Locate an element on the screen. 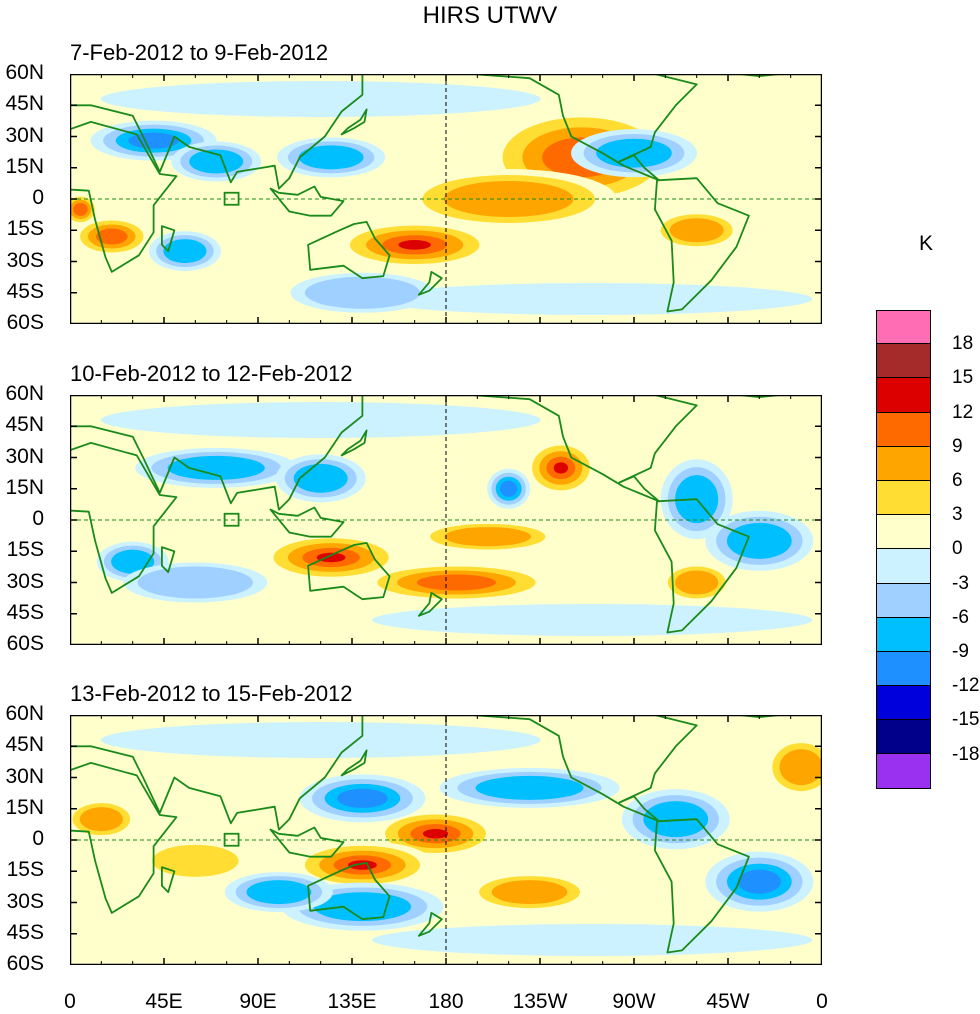  colorbar is located at coordinates (903, 549).